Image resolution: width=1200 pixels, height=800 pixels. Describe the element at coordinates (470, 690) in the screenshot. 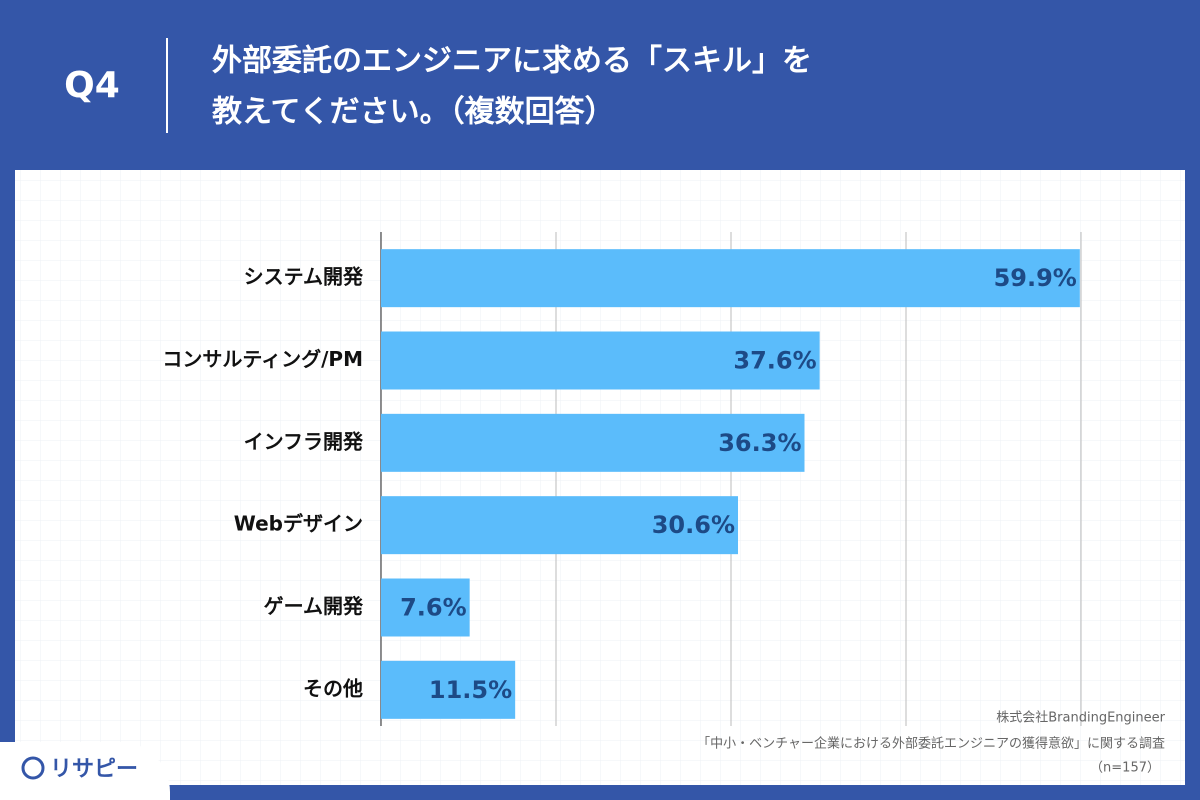

I see `value-label: 11.5%` at that location.